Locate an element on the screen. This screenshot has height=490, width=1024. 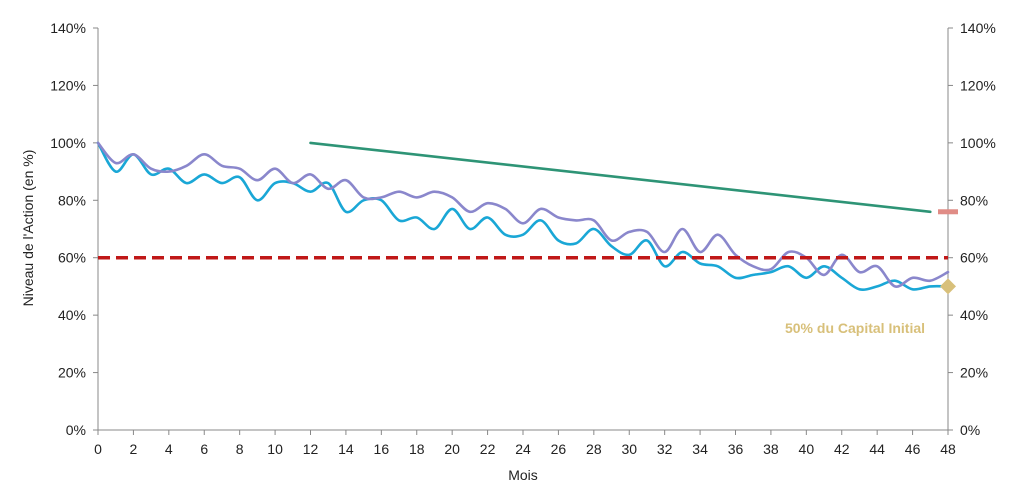
x-tick-label: 8 is located at coordinates (240, 449).